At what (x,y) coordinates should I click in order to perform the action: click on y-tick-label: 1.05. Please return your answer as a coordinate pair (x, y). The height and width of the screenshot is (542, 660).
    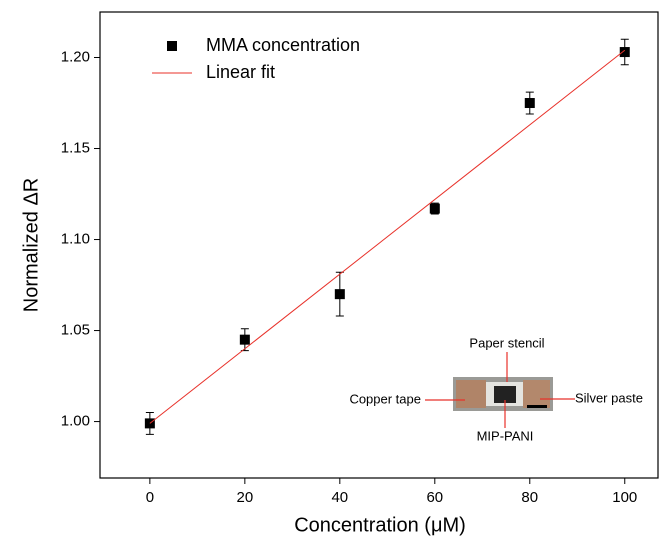
    Looking at the image, I should click on (75, 330).